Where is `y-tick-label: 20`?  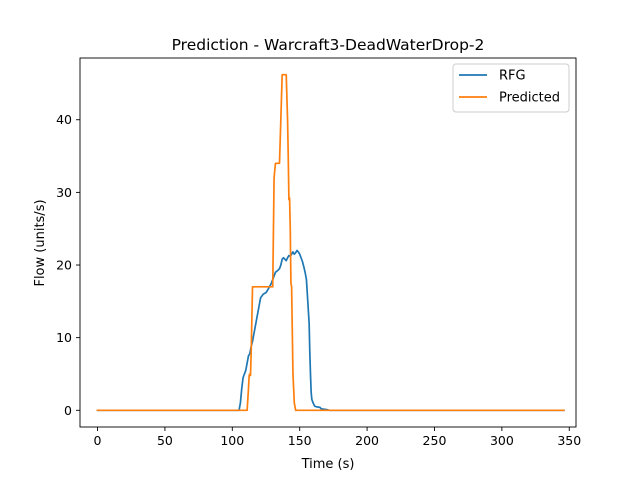 y-tick-label: 20 is located at coordinates (64, 265).